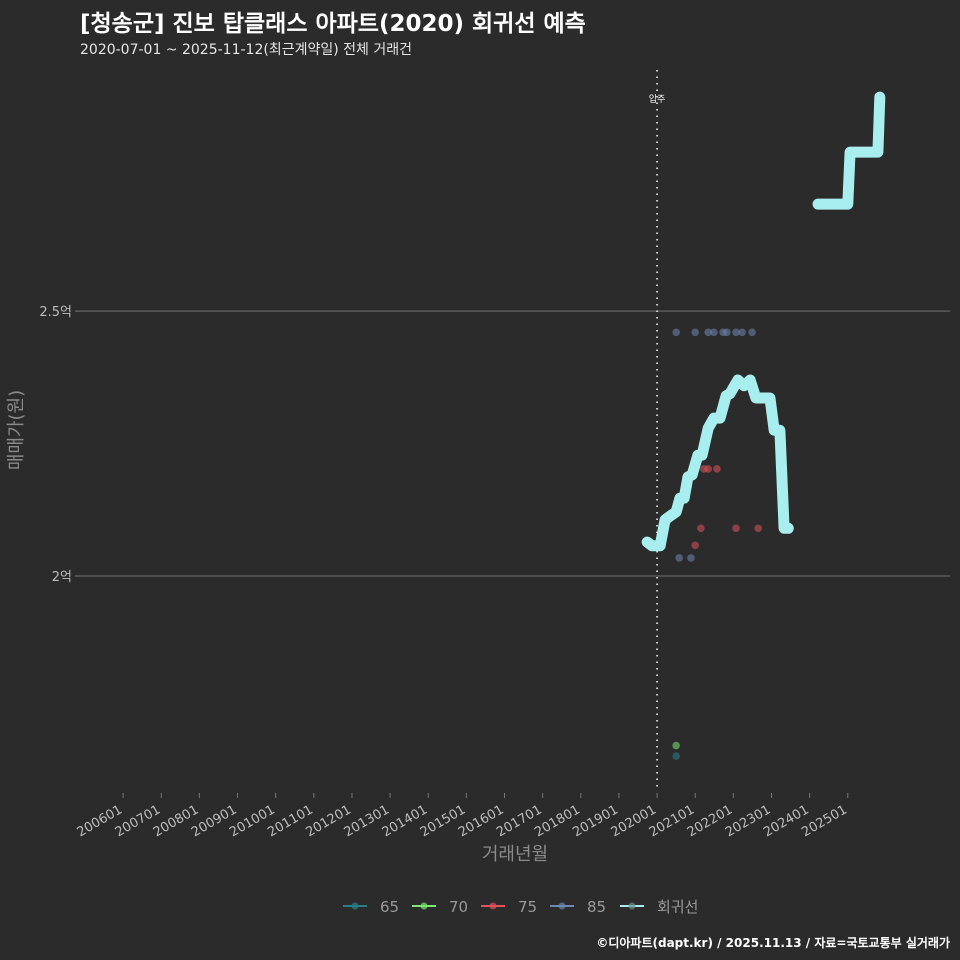 The height and width of the screenshot is (960, 960). Describe the element at coordinates (677, 907) in the screenshot. I see `legend-label: 회귀선` at that location.